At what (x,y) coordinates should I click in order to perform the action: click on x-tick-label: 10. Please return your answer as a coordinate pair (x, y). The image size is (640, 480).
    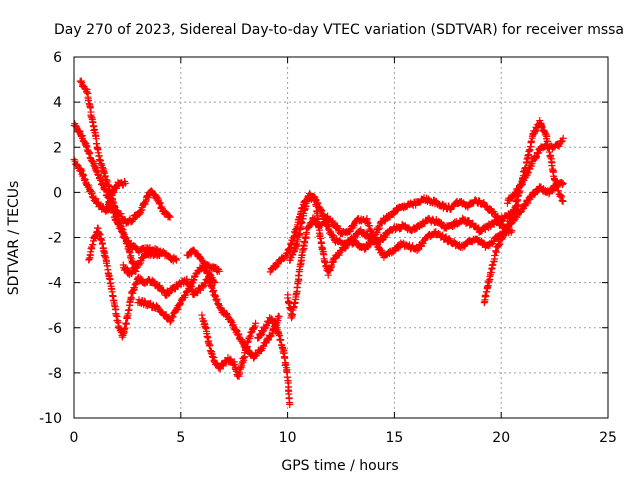
    Looking at the image, I should click on (288, 438).